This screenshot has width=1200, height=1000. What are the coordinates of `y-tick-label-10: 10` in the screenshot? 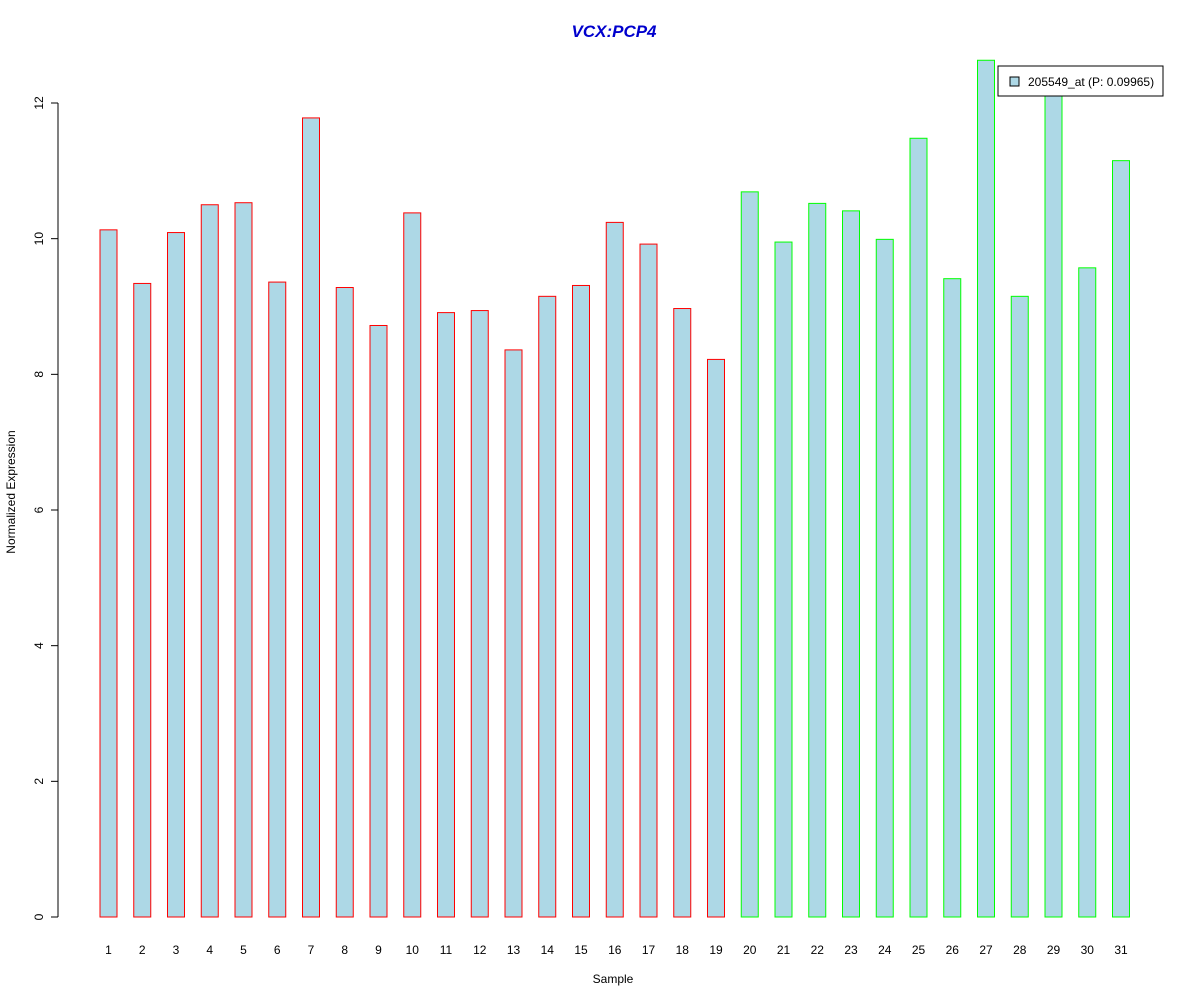 It's located at (39, 239).